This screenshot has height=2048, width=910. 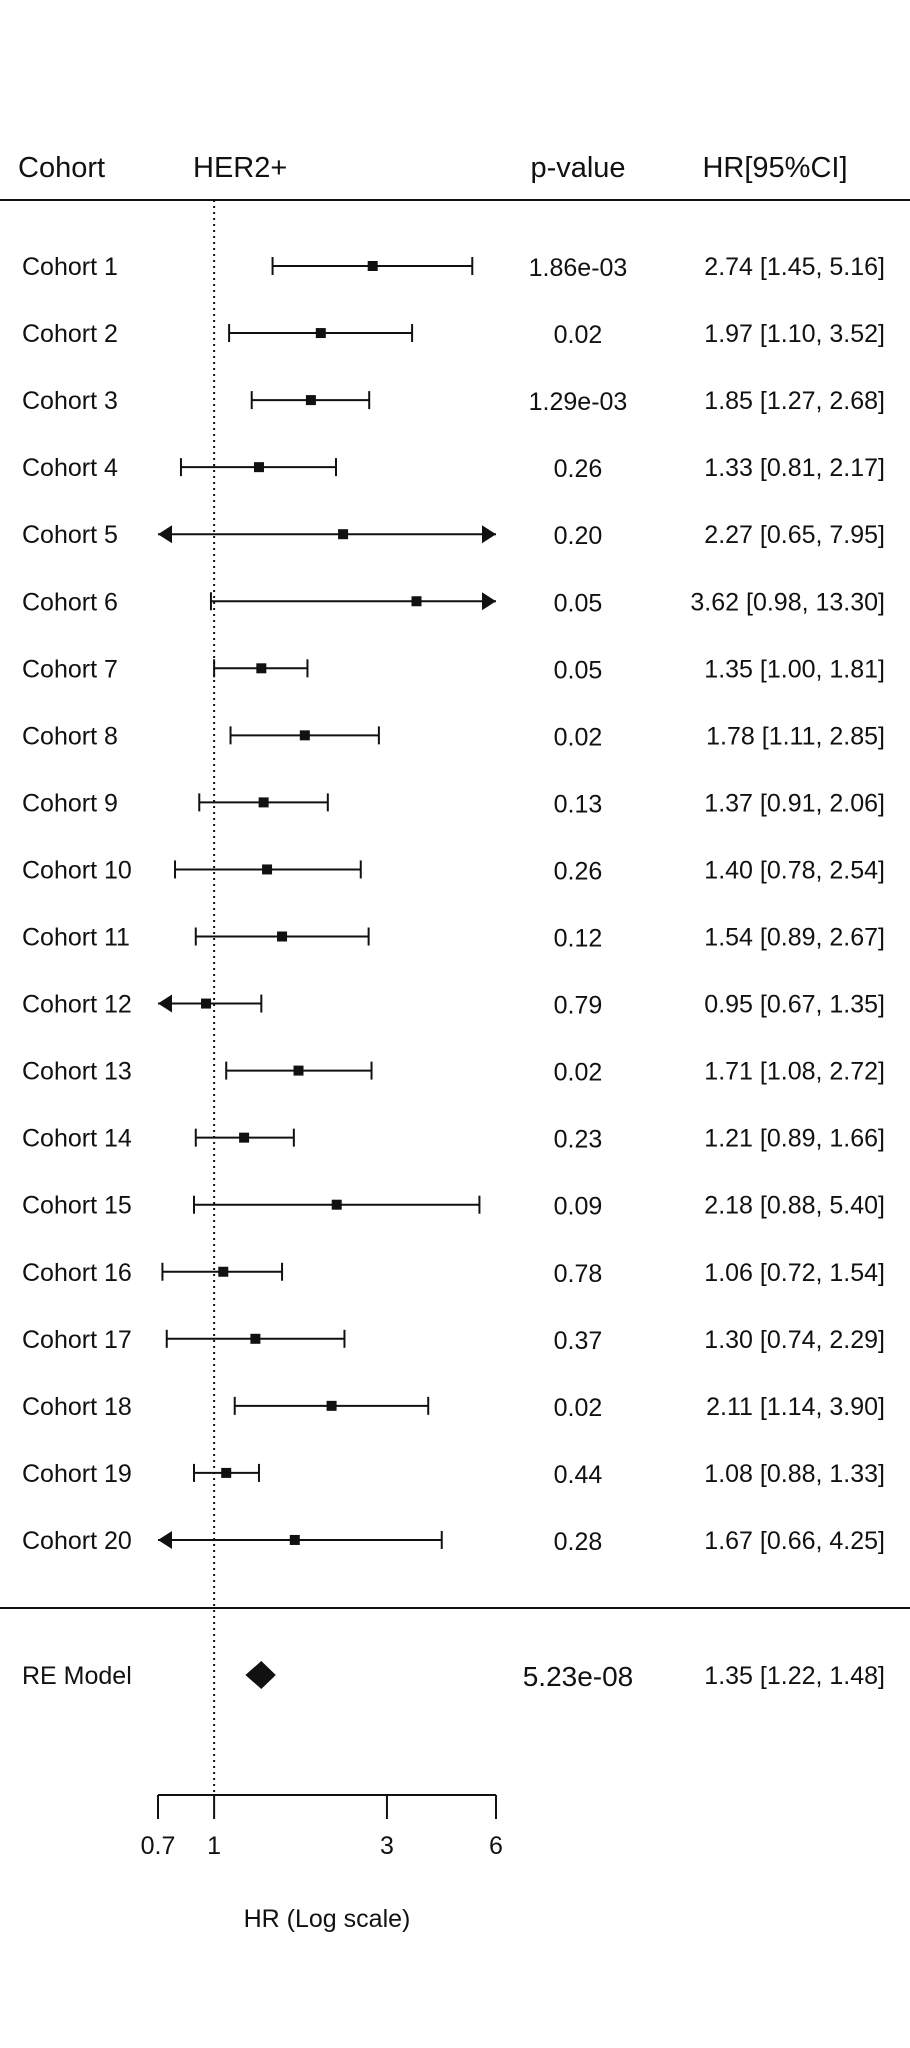 I want to click on study-label: Cohort 18, so click(x=77, y=1407).